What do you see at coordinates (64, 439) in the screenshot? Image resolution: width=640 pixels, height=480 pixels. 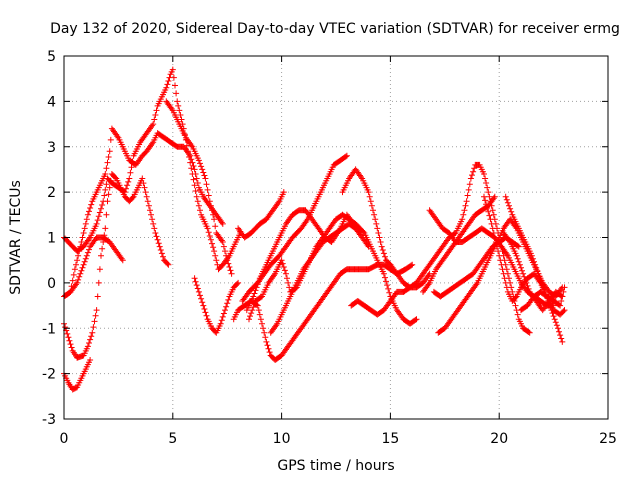 I see `x-tick-label: 0` at bounding box center [64, 439].